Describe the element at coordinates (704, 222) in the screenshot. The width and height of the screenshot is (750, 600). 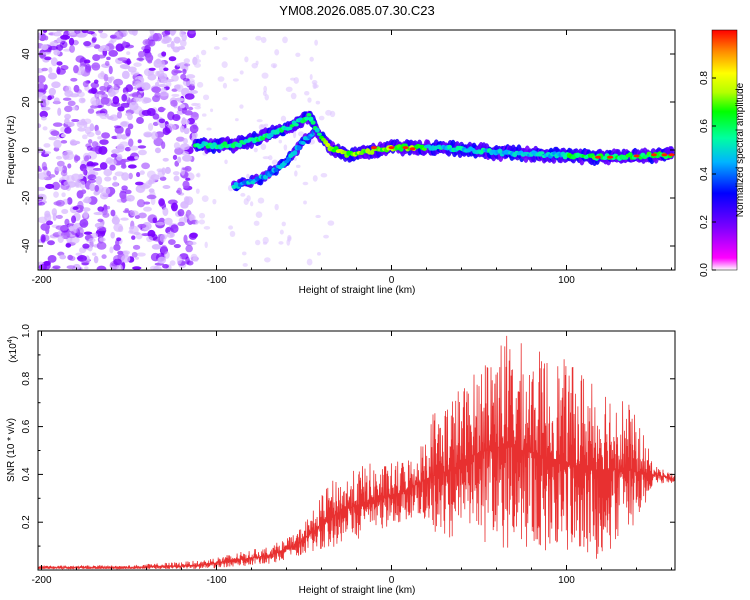
I see `colorbar-tick-label: 0.2` at that location.